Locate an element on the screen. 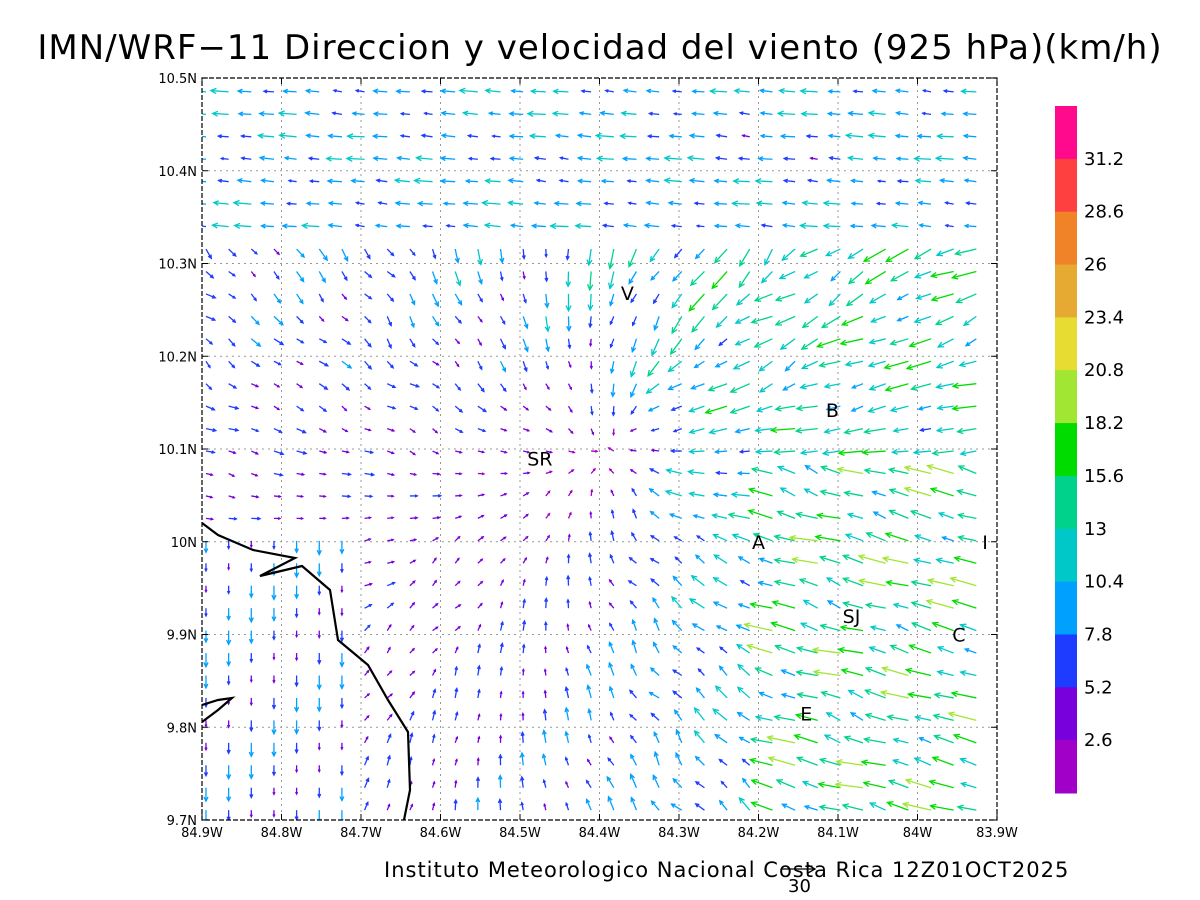 This screenshot has width=1200, height=900. y-tick-label: 9.8N is located at coordinates (182, 728).